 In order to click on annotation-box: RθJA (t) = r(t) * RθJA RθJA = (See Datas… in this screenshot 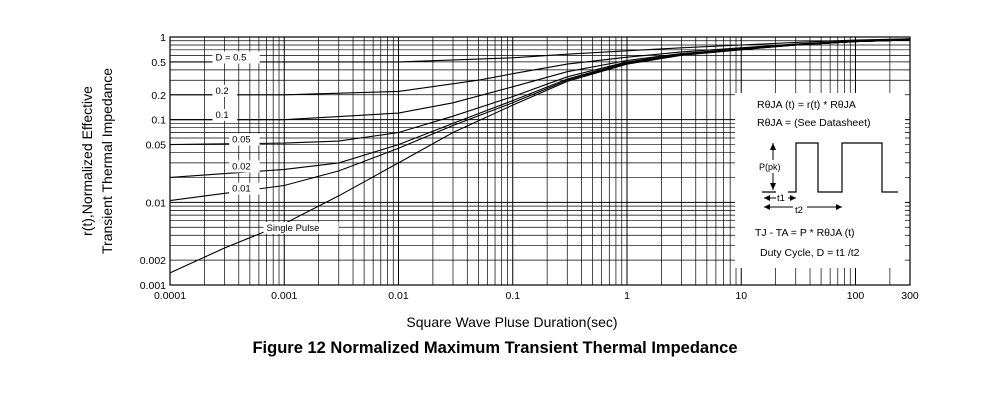, I will do `click(820, 180)`.